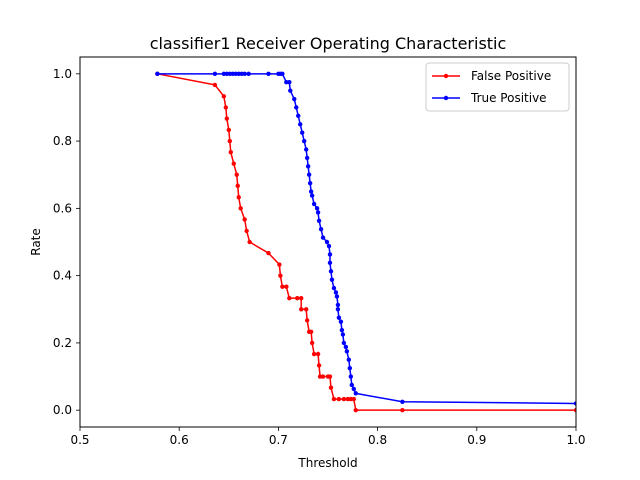 The width and height of the screenshot is (640, 480). What do you see at coordinates (62, 74) in the screenshot?
I see `y-tick-label: 1.0` at bounding box center [62, 74].